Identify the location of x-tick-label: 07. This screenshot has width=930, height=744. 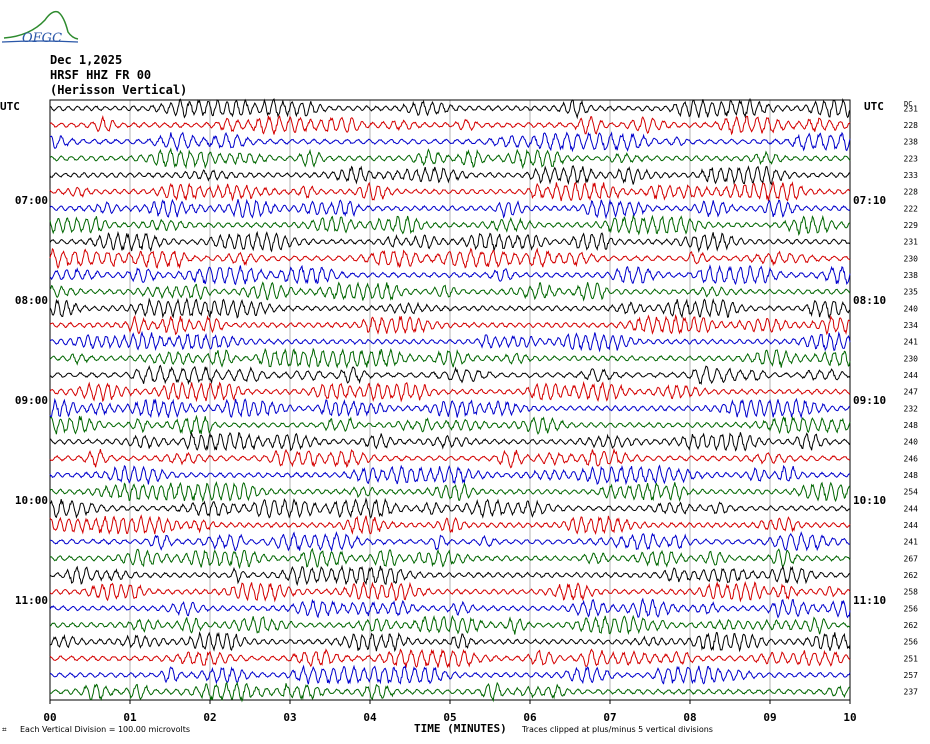
(609, 717).